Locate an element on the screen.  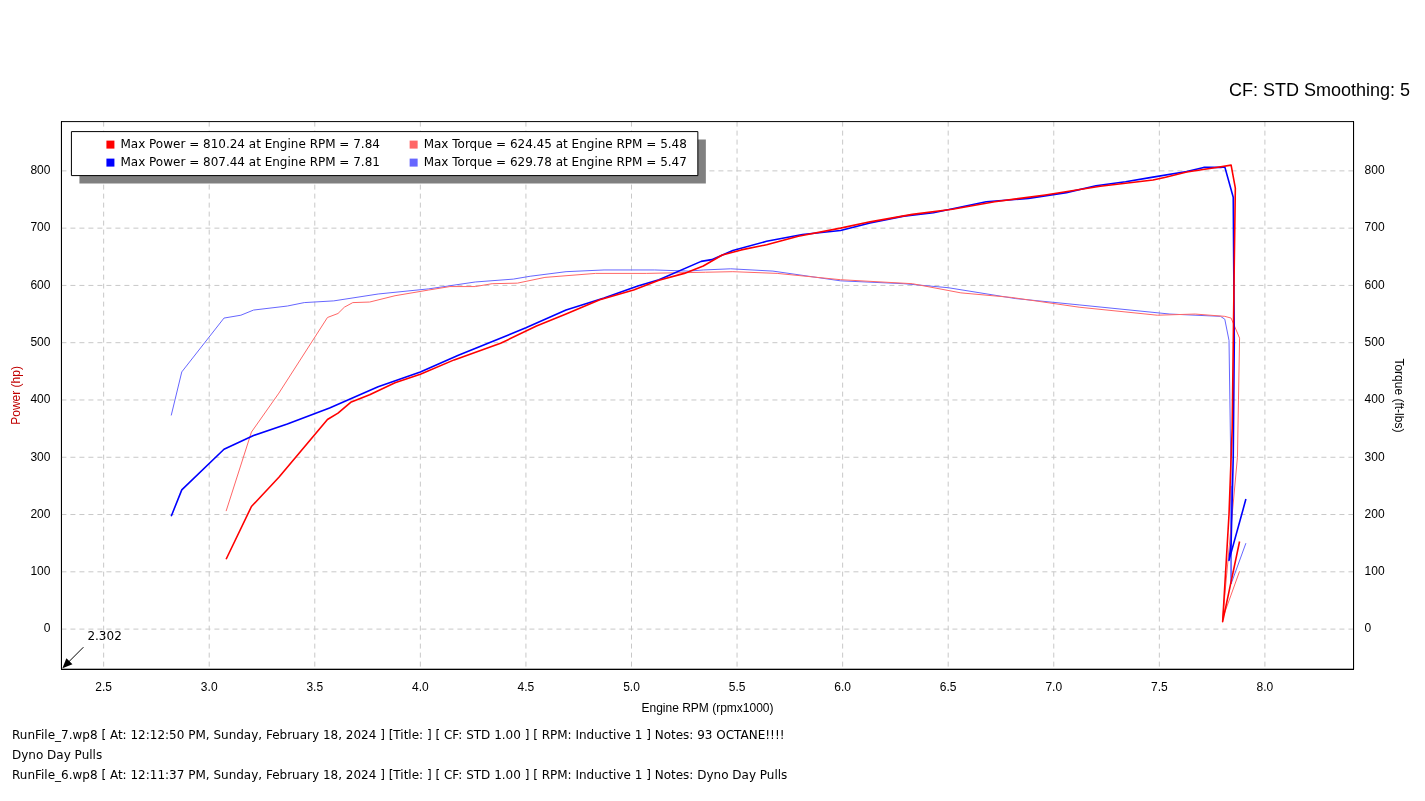
annotation: 2.302 is located at coordinates (104, 636).